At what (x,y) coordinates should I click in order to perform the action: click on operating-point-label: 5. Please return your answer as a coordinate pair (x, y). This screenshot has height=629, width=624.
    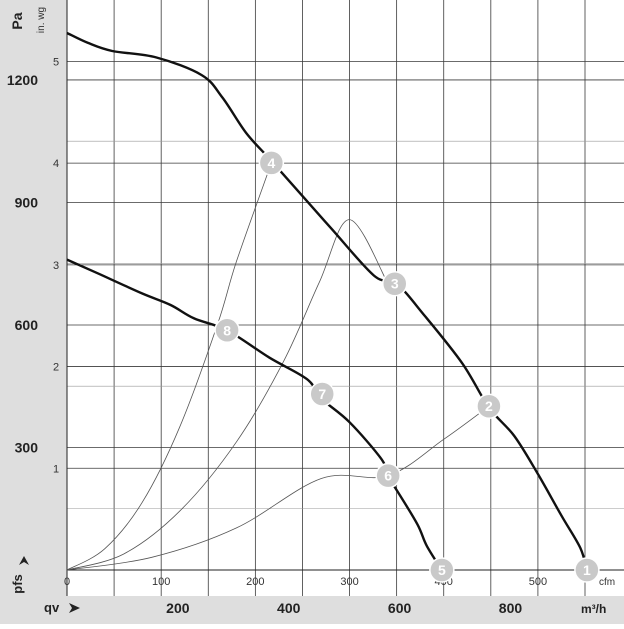
    Looking at the image, I should click on (442, 570).